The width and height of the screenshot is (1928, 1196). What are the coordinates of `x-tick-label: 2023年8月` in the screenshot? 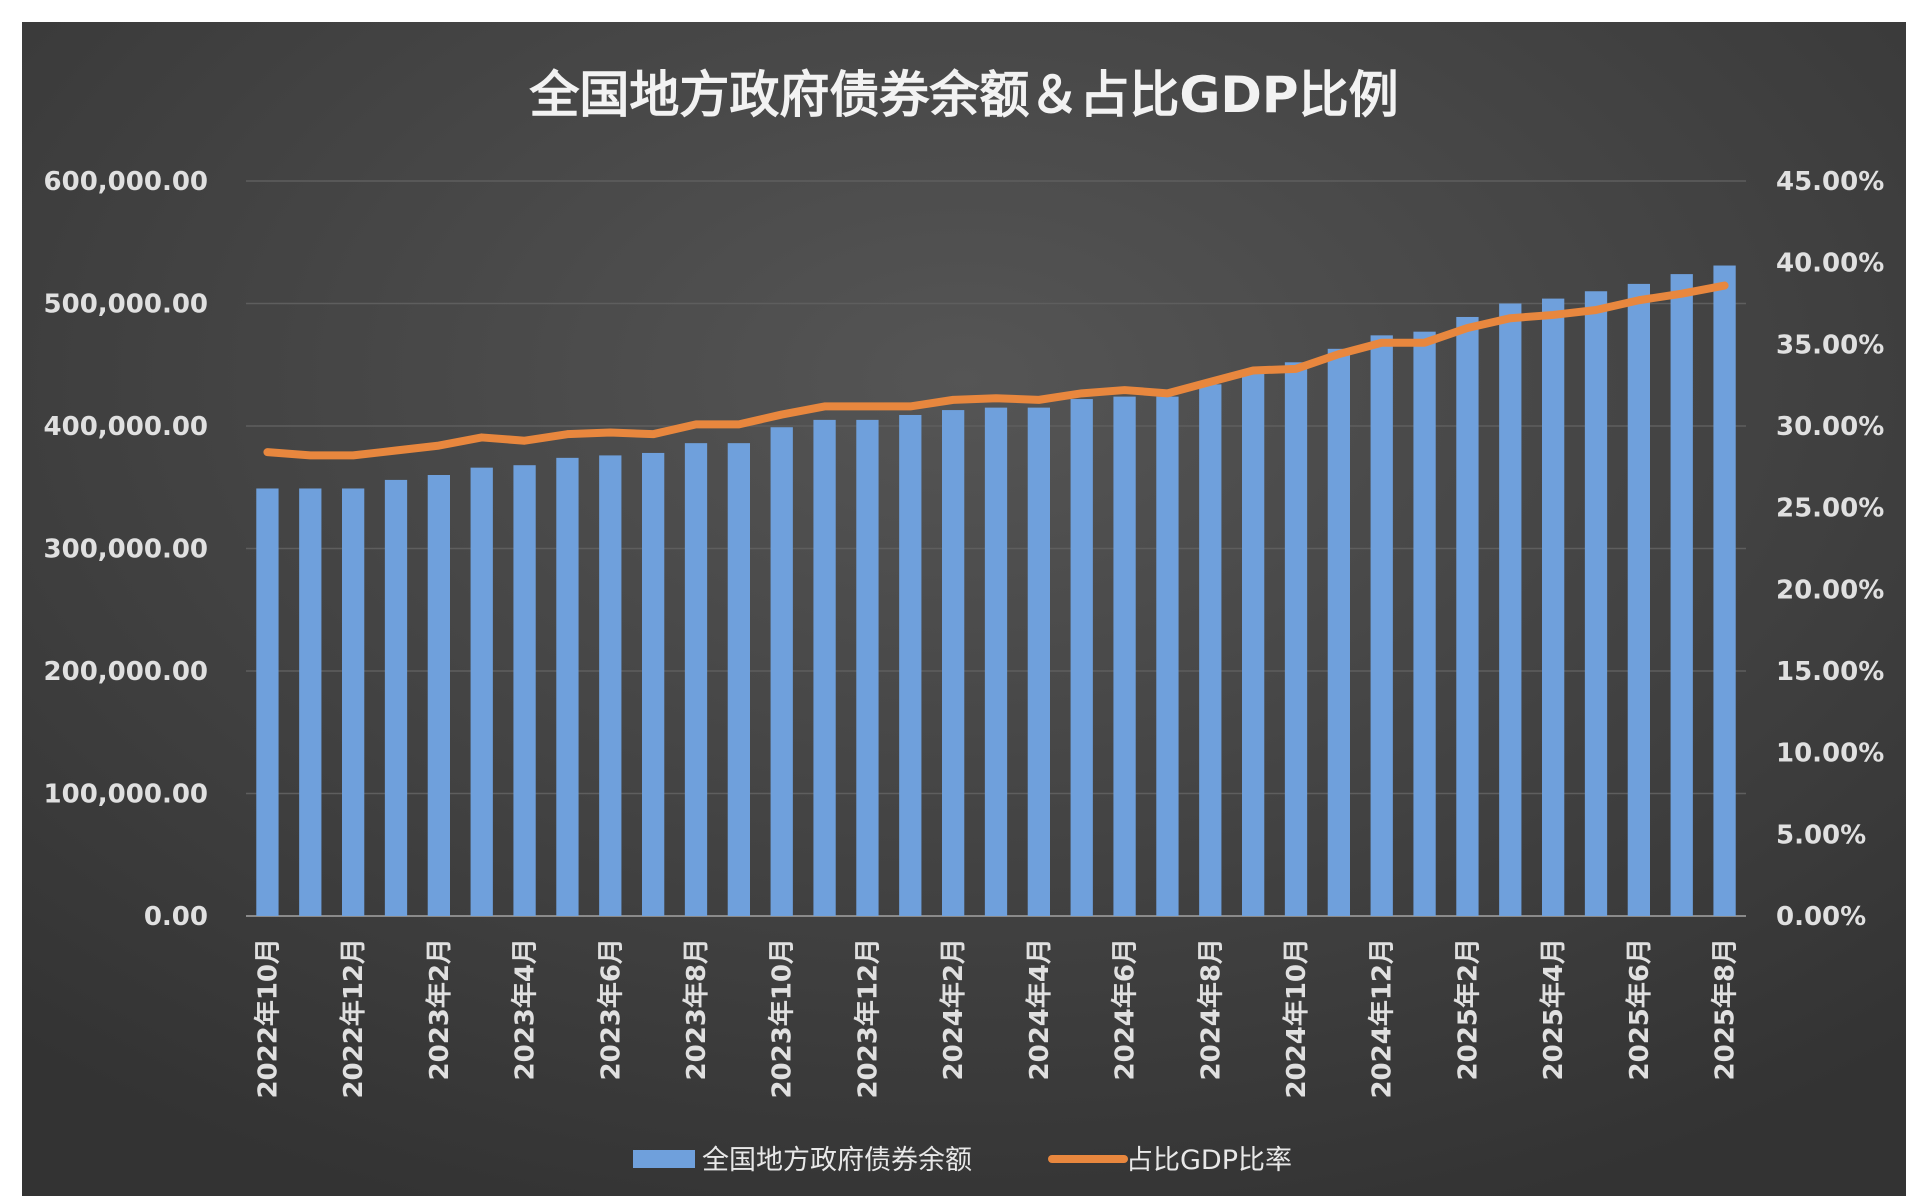 It's located at (696, 1009).